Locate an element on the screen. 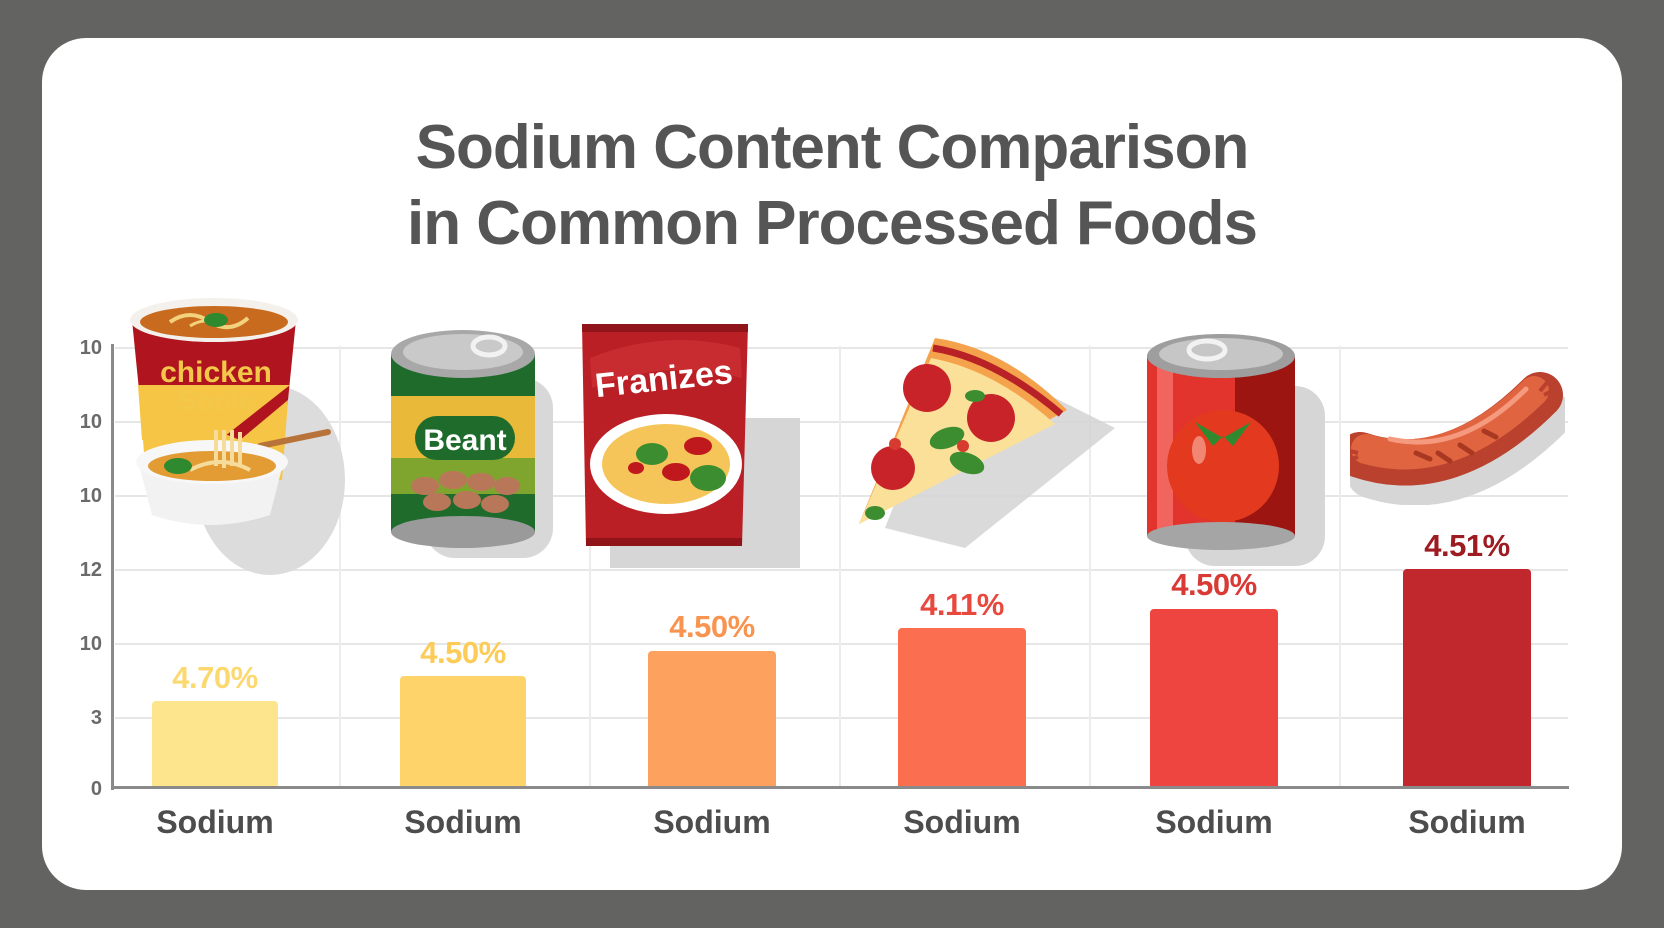 Image resolution: width=1664 pixels, height=928 pixels. cup-noodle-icon: chicken Soole is located at coordinates (237, 436).